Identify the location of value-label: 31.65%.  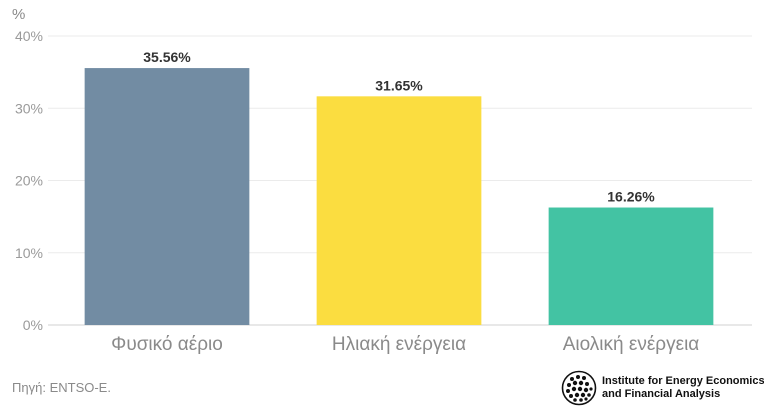
(399, 85).